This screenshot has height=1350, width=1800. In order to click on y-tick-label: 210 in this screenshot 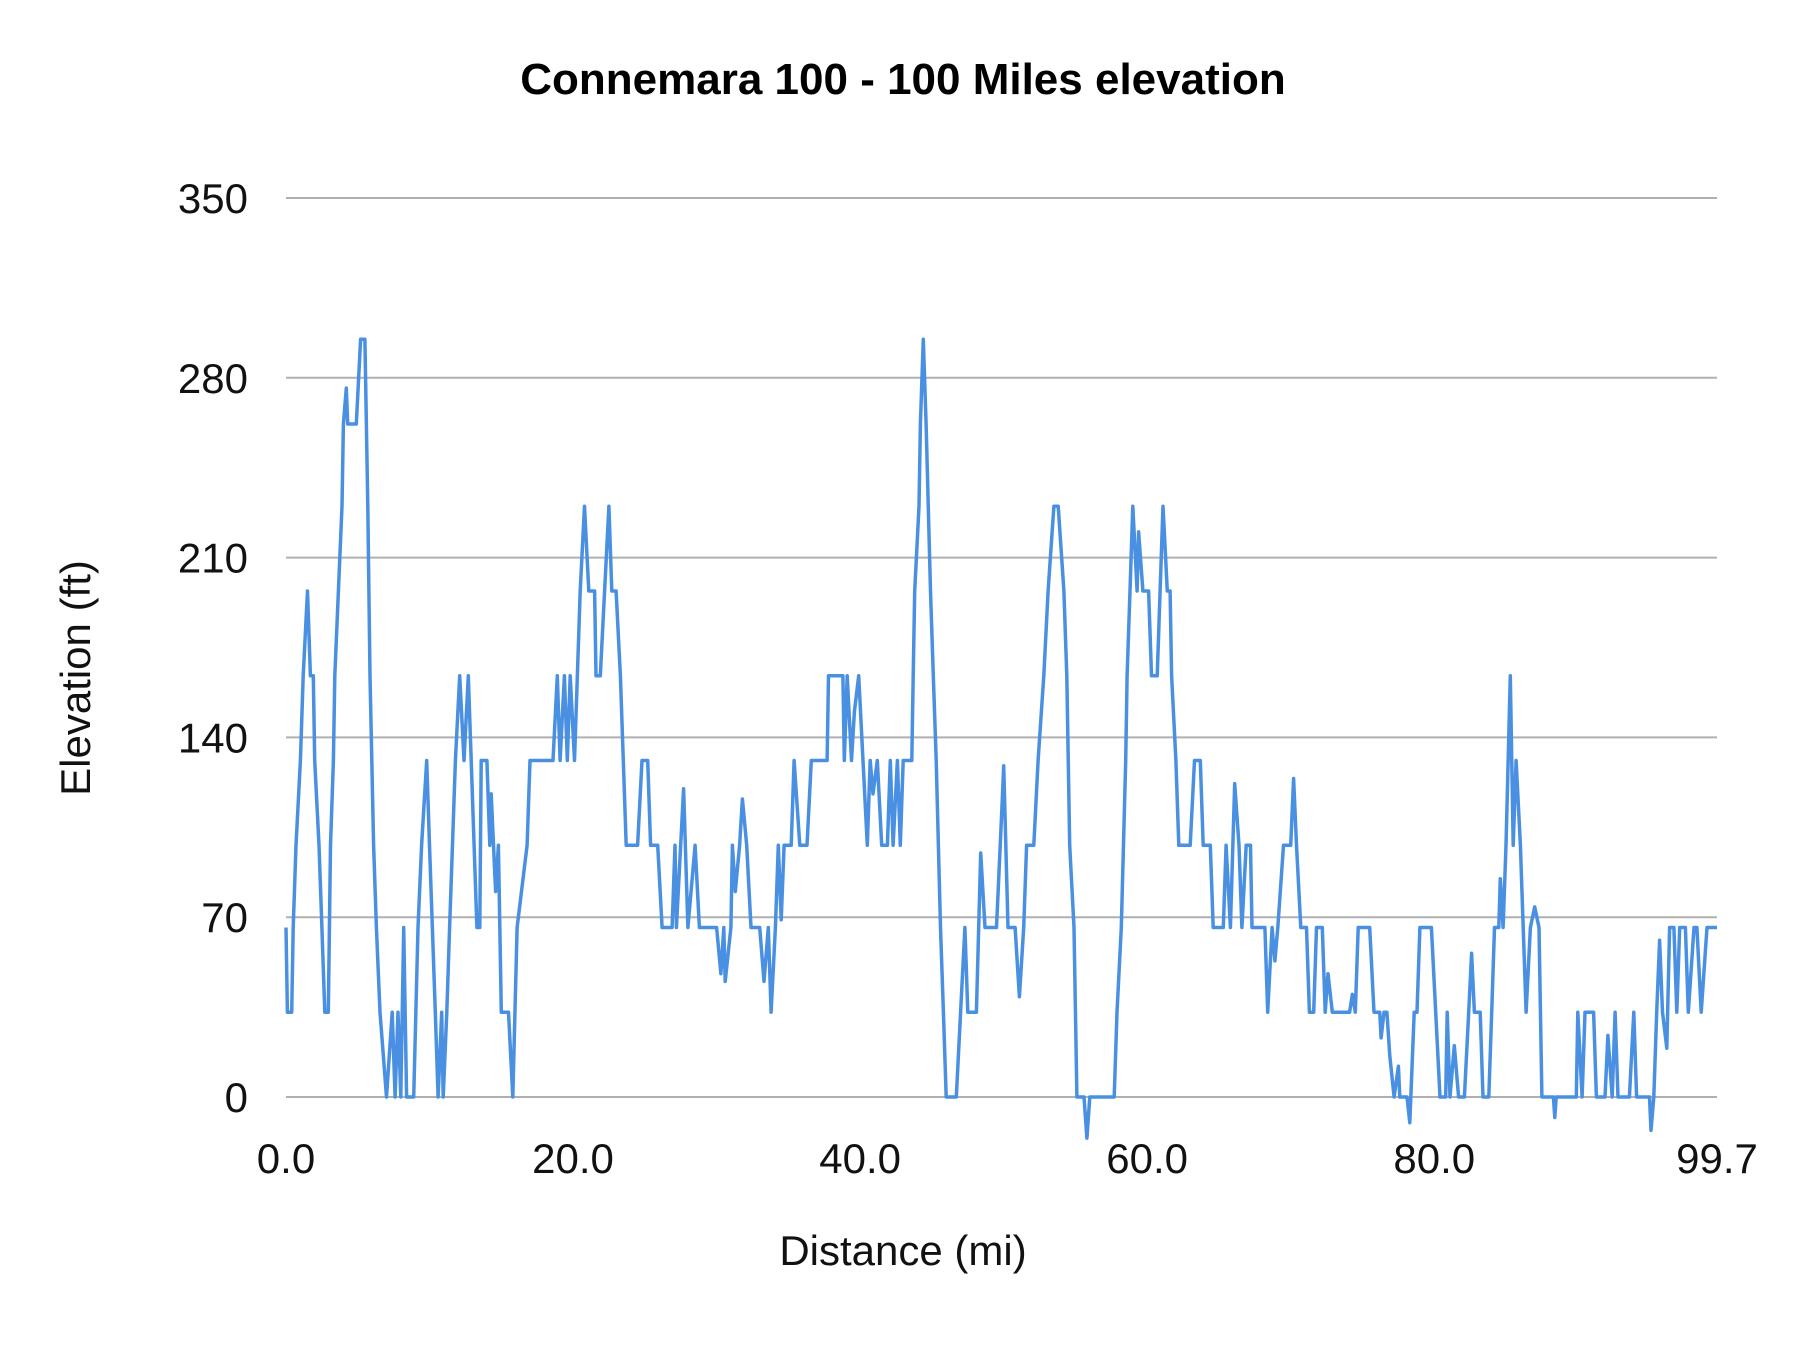, I will do `click(213, 558)`.